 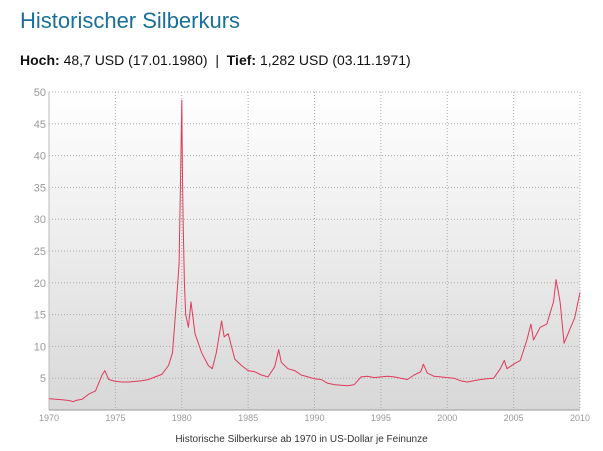 What do you see at coordinates (40, 220) in the screenshot?
I see `y-tick-label: 30` at bounding box center [40, 220].